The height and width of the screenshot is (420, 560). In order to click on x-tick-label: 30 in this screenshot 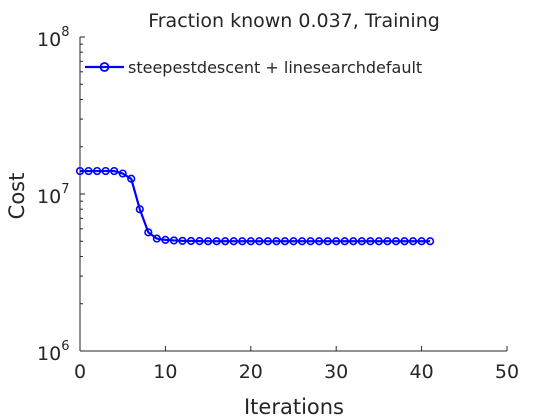, I will do `click(336, 372)`.